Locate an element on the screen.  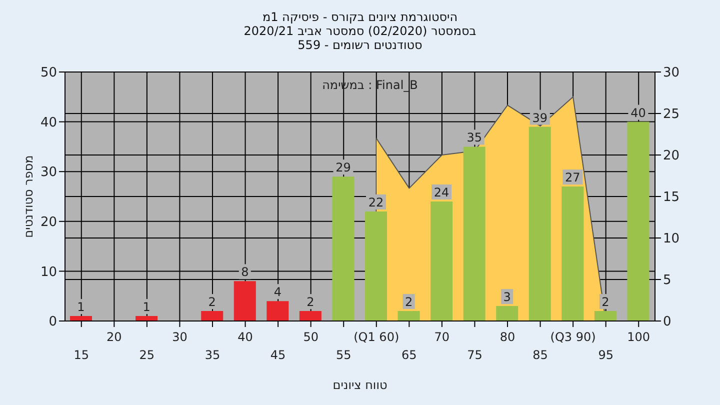
y-tick-label: 50 is located at coordinates (48, 73).